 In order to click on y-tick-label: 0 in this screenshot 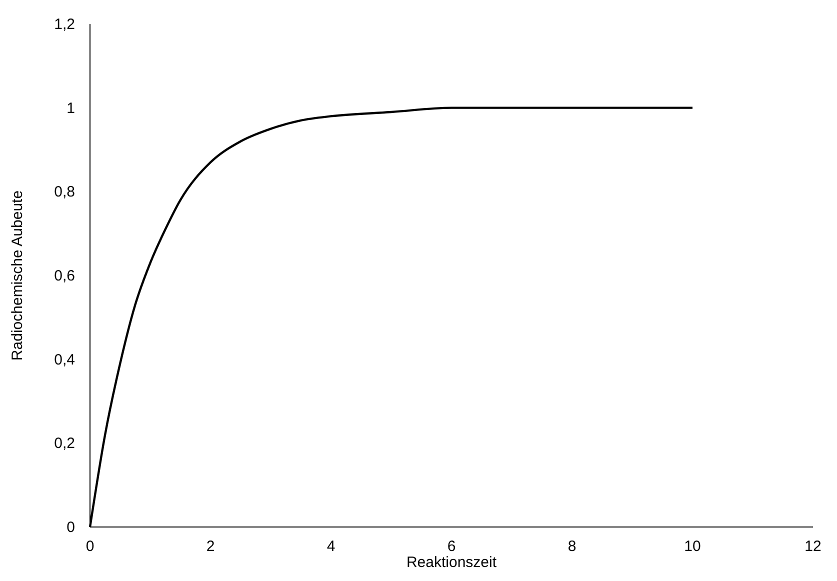, I will do `click(70, 527)`.